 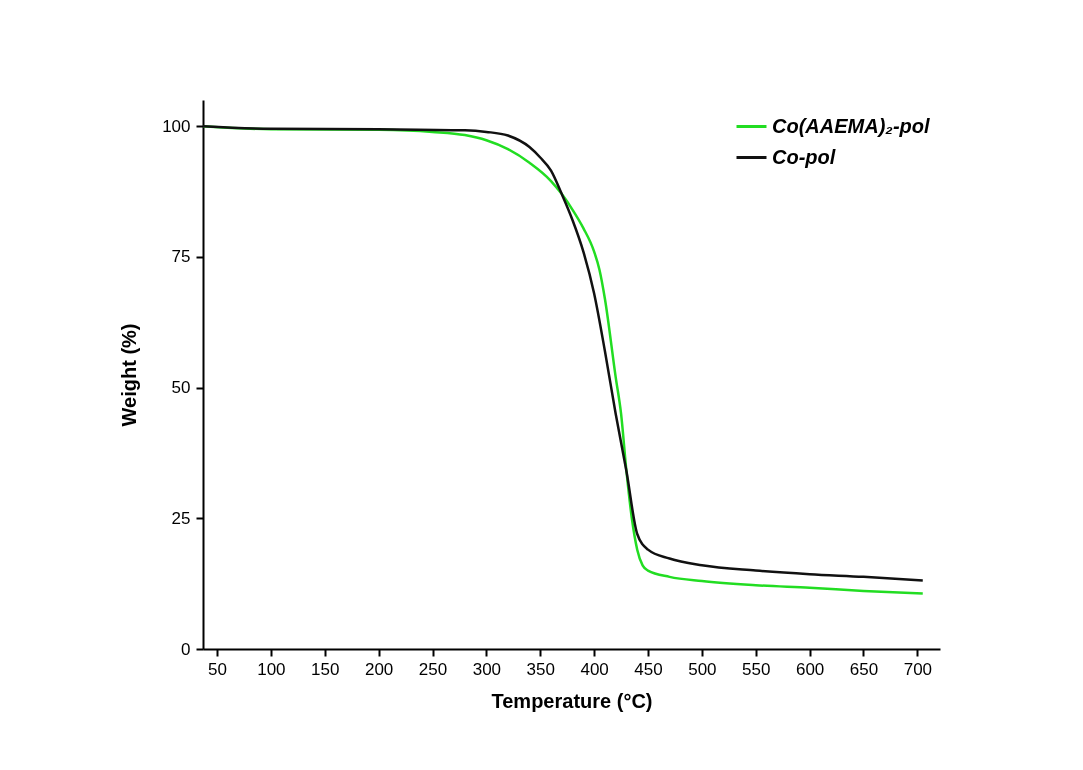 What do you see at coordinates (181, 257) in the screenshot?
I see `y-tick-label: 75` at bounding box center [181, 257].